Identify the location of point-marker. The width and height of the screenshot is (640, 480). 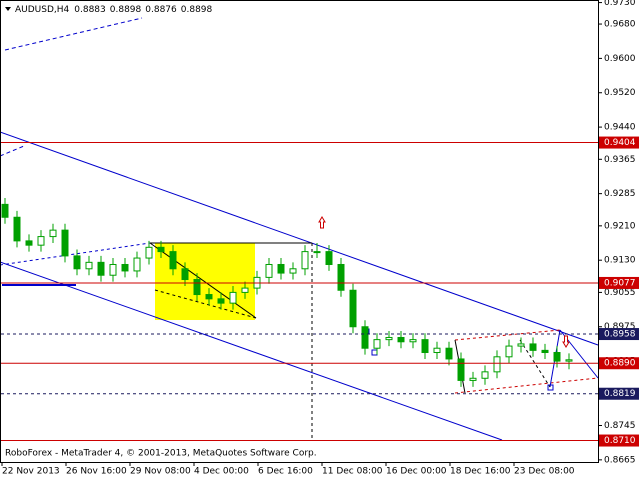
(550, 387).